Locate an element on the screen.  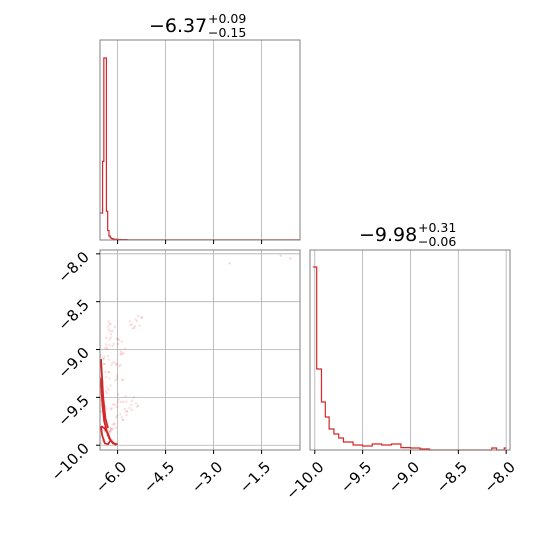
x-tick-labels: −10.0 −9.5 −9.0 −8.5 −8.0 is located at coordinates (400, 480).